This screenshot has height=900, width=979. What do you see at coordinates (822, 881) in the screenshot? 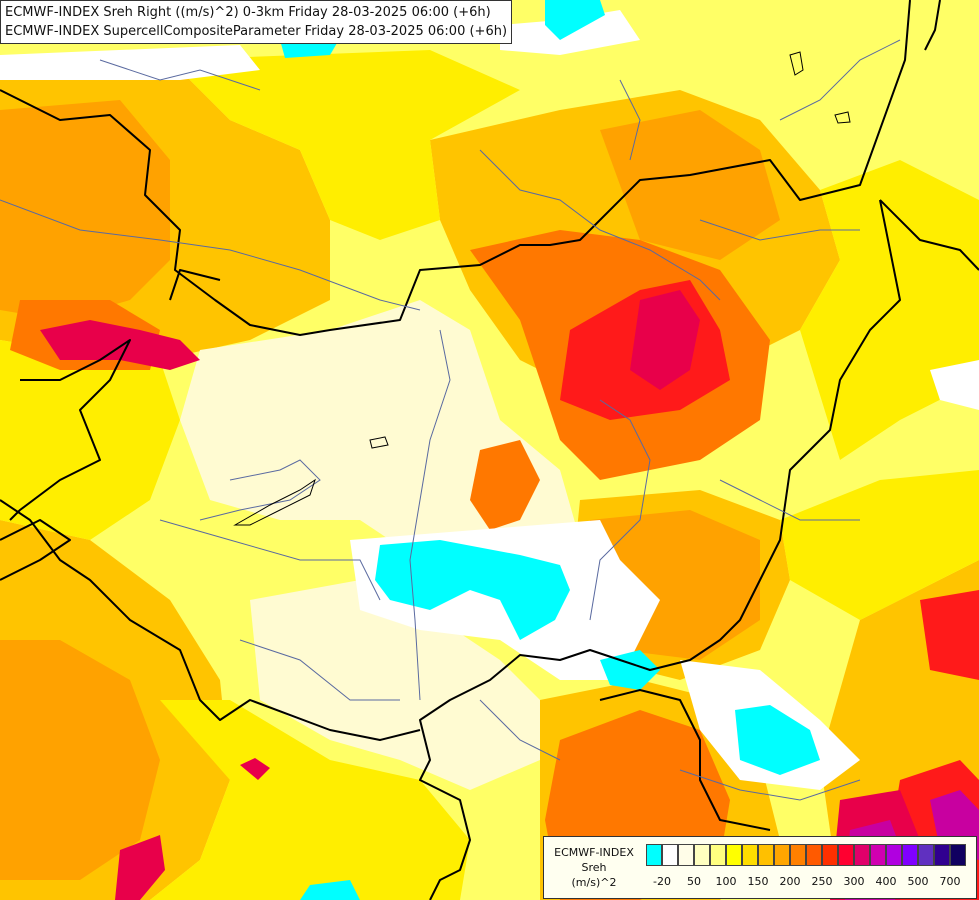
I see `legend-tick-label: 250` at bounding box center [822, 881].